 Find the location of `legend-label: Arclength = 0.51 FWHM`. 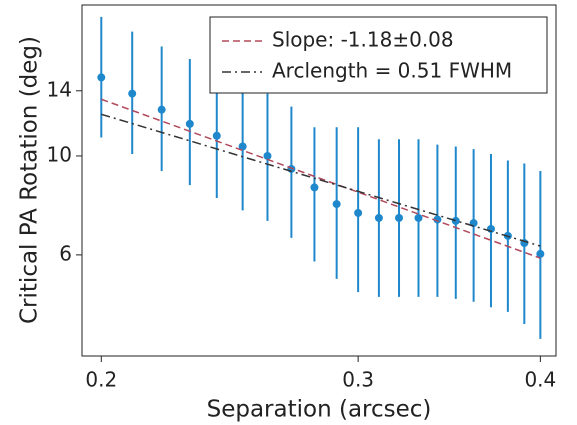

legend-label: Arclength = 0.51 FWHM is located at coordinates (392, 71).